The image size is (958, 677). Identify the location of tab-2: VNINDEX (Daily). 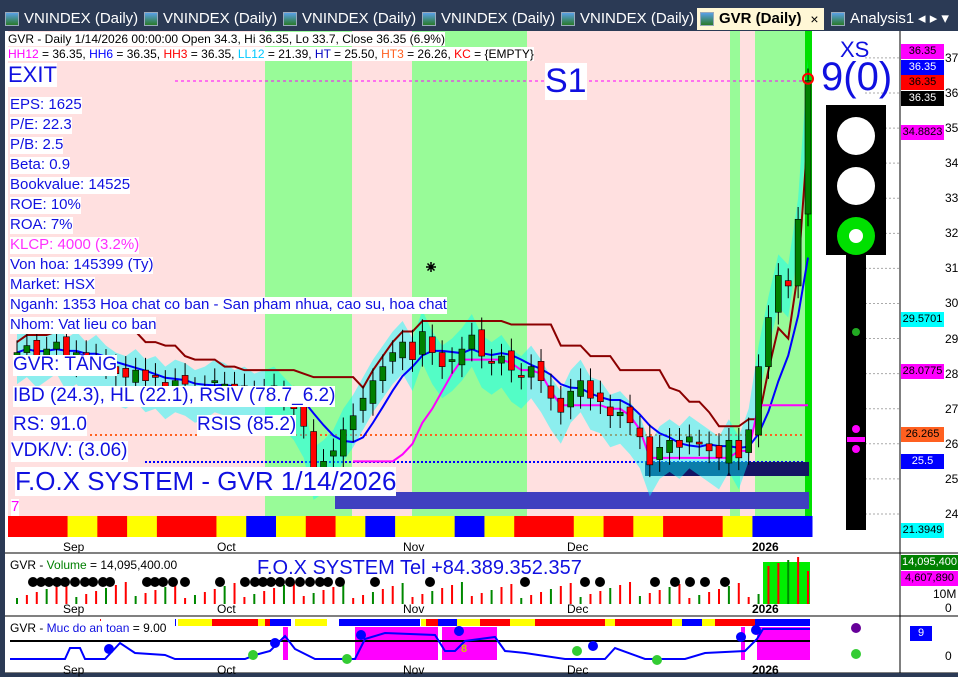
(348, 19).